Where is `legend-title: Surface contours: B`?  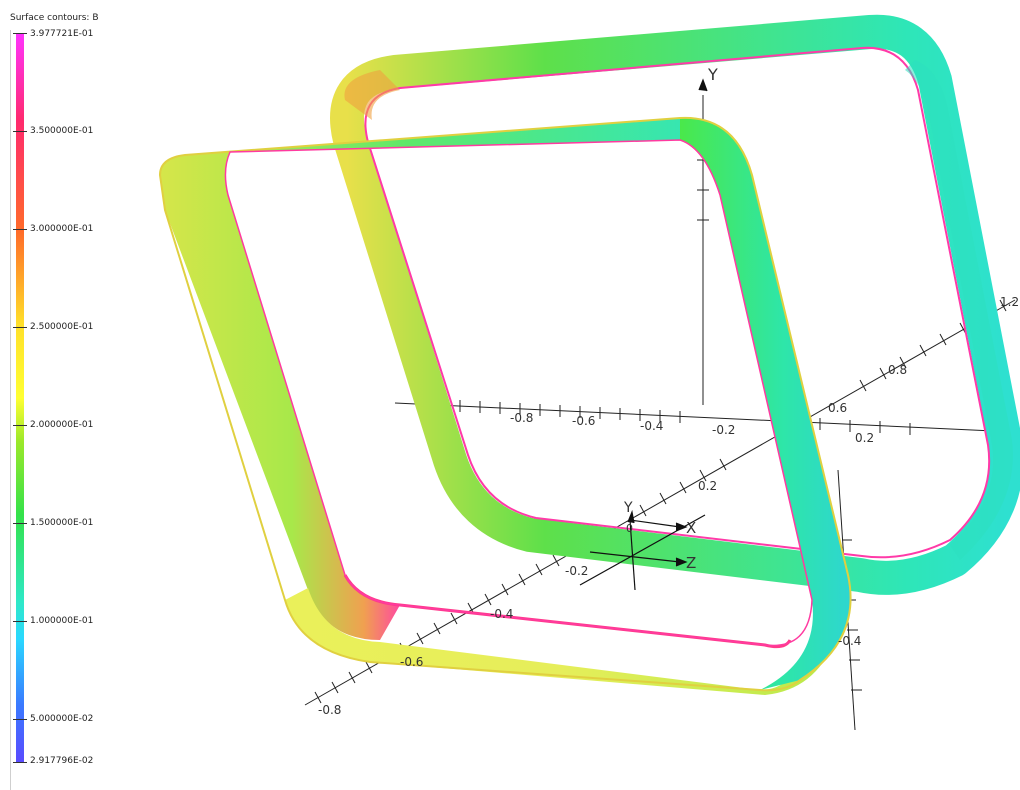 legend-title: Surface contours: B is located at coordinates (54, 18).